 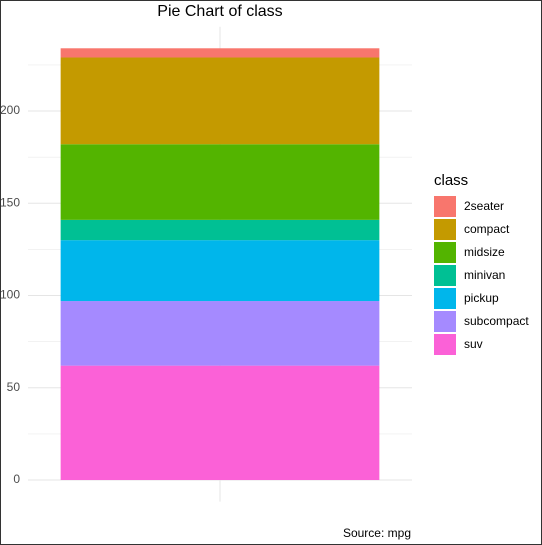 What do you see at coordinates (14, 387) in the screenshot?
I see `y-tick-label: 50` at bounding box center [14, 387].